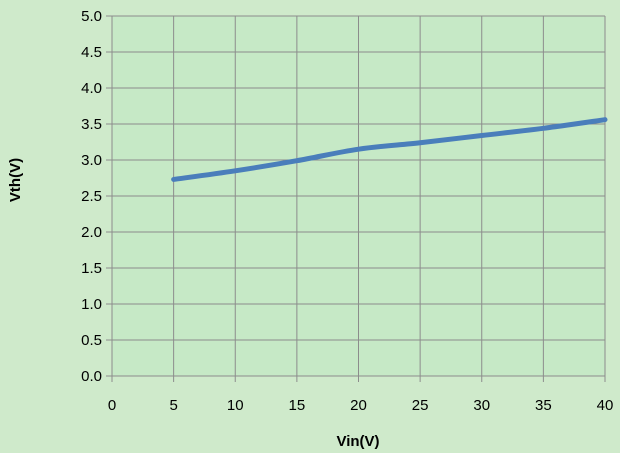  Describe the element at coordinates (91, 340) in the screenshot. I see `y-tick-label: 0.5` at that location.